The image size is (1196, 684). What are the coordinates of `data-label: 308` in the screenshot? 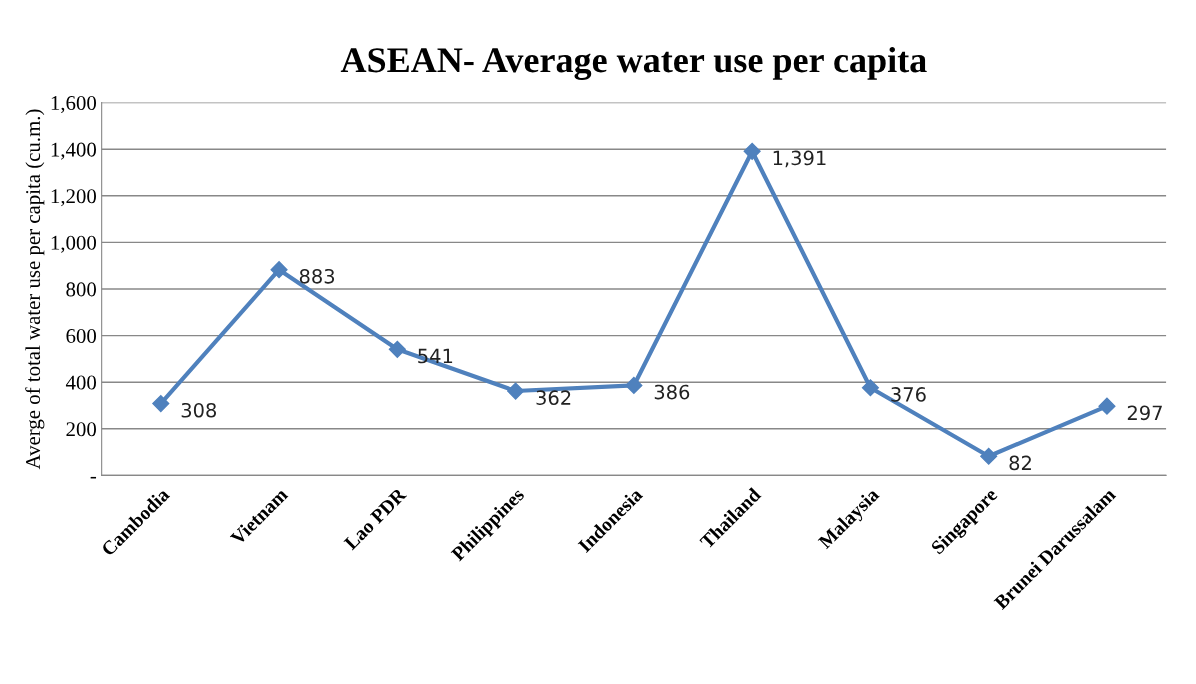 It's located at (199, 410).